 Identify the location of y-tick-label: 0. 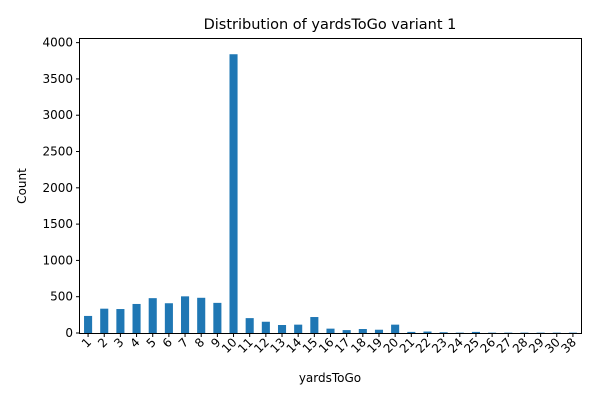
(69, 333).